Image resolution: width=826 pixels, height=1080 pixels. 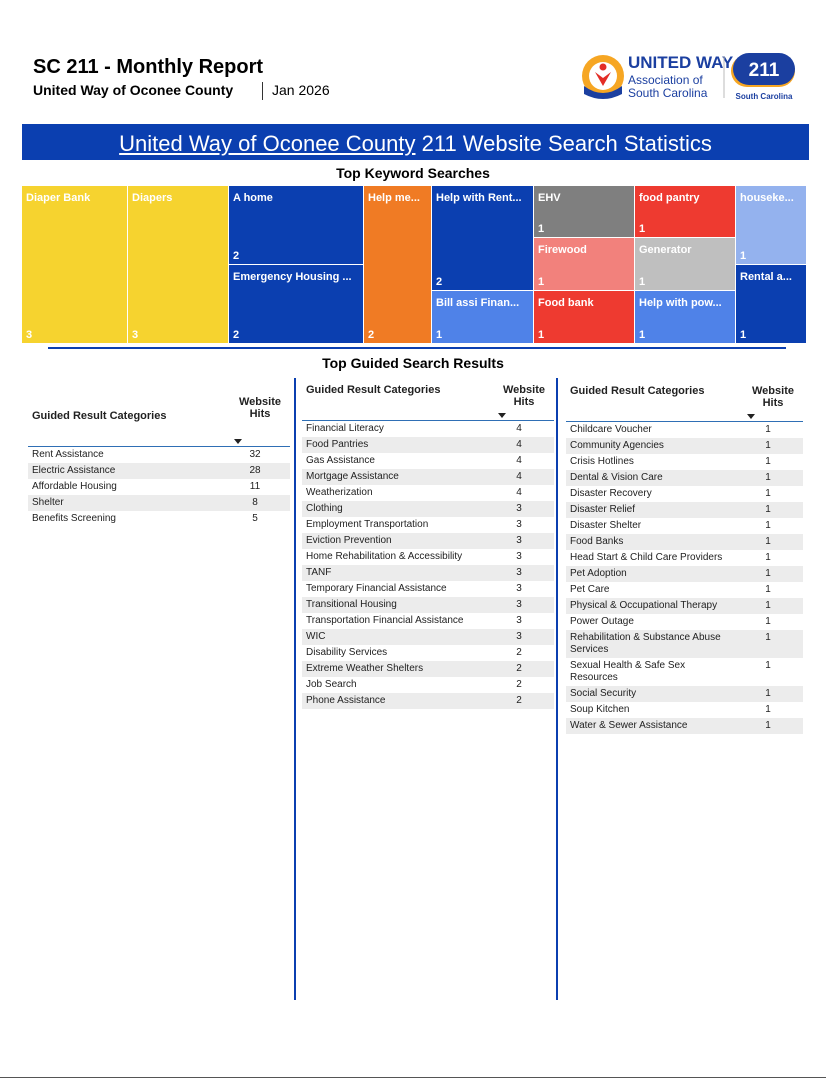 I want to click on category: Childcare Voucher, so click(x=611, y=429).